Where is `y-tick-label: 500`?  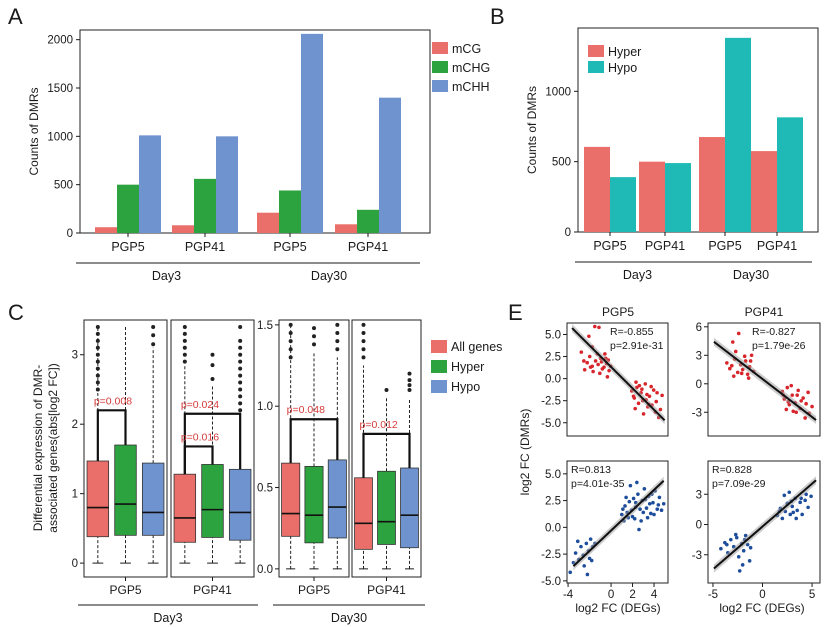
y-tick-label: 500 is located at coordinates (63, 186).